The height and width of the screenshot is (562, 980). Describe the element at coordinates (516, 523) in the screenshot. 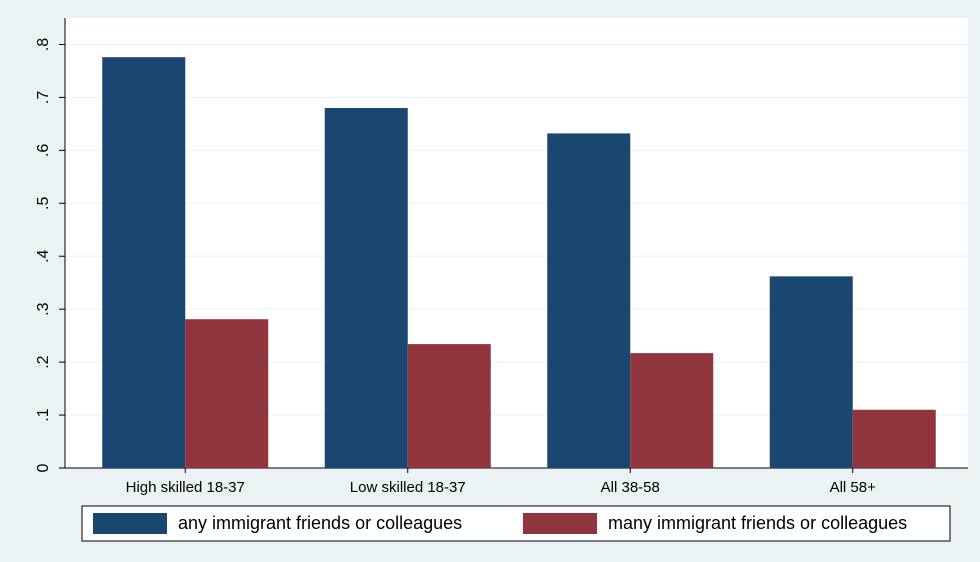

I see `legend` at that location.